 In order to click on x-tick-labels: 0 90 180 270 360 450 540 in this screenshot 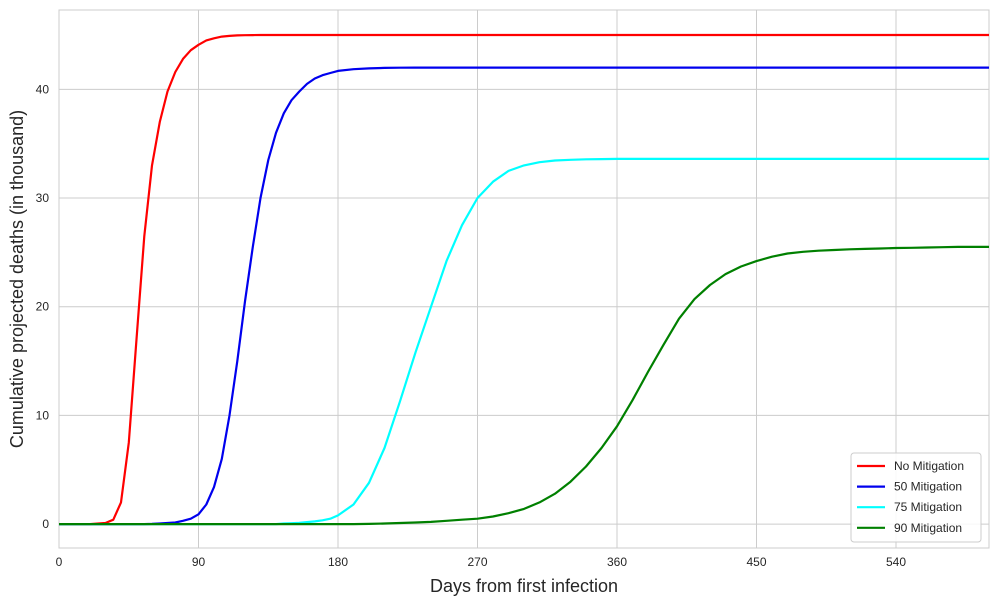, I will do `click(481, 562)`.